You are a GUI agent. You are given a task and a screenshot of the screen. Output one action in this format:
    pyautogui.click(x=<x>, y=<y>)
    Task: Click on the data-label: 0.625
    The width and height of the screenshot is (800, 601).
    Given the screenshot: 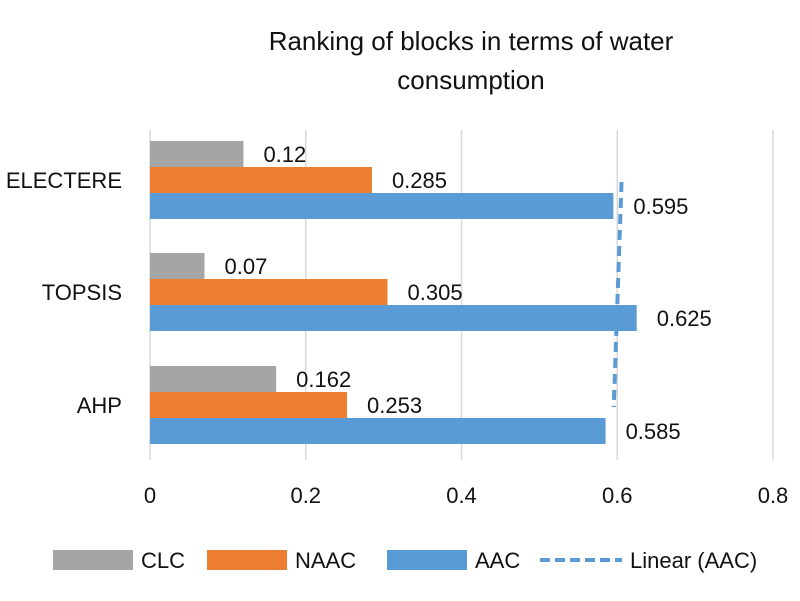 What is the action you would take?
    pyautogui.click(x=684, y=318)
    